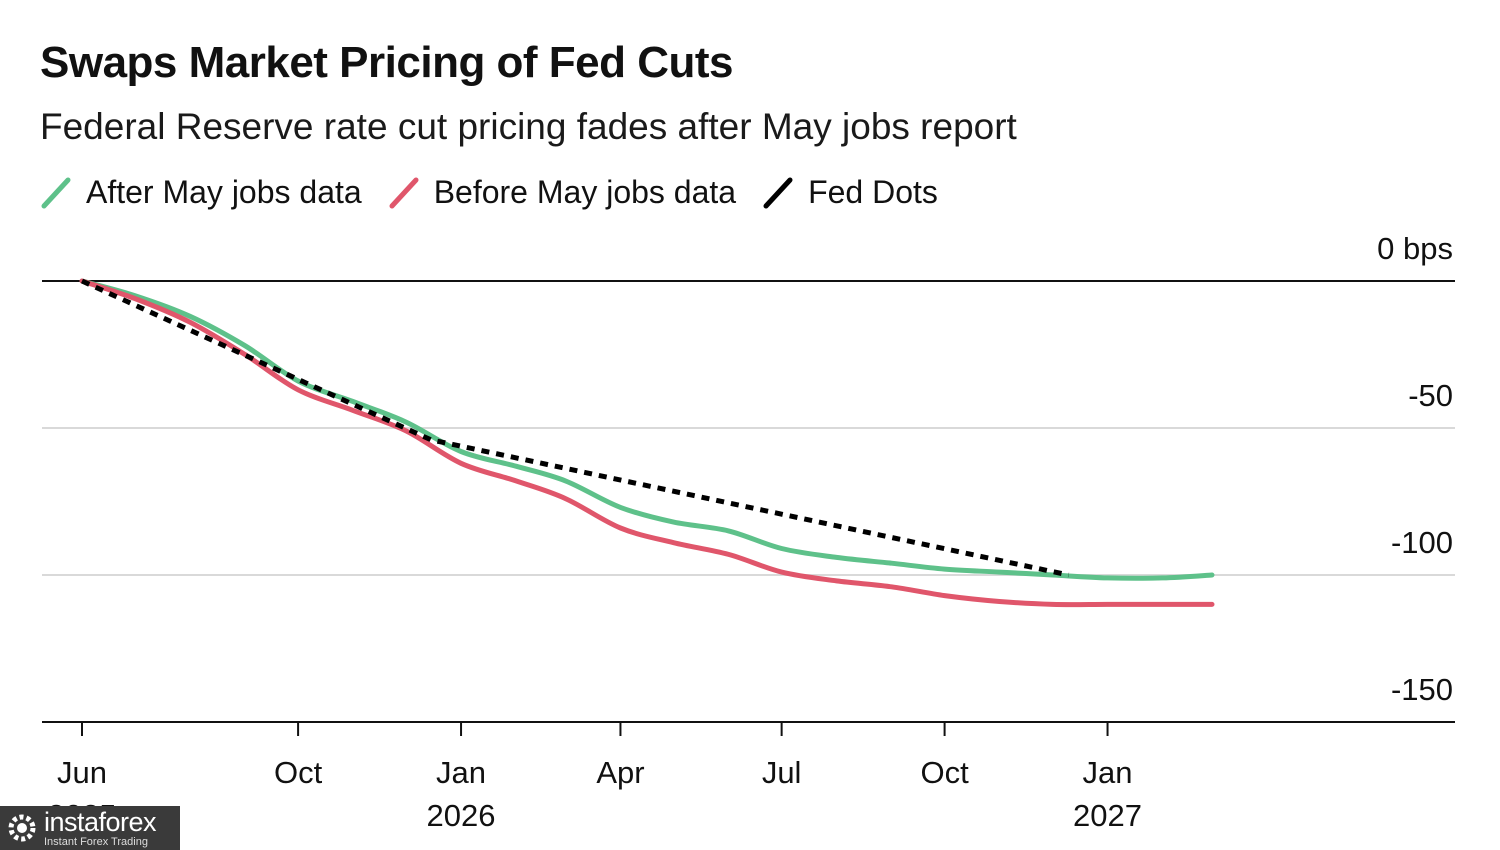 This screenshot has width=1500, height=850. What do you see at coordinates (96, 841) in the screenshot?
I see `watermark-tagline: Instant Forex Trading` at bounding box center [96, 841].